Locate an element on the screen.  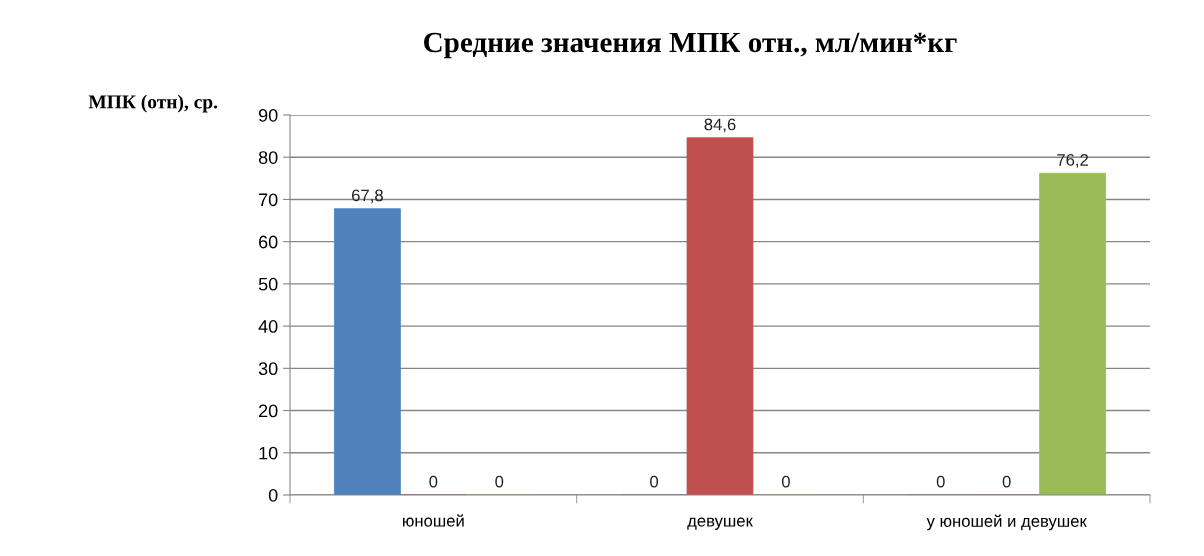
y-tick-label: 50 is located at coordinates (268, 284).